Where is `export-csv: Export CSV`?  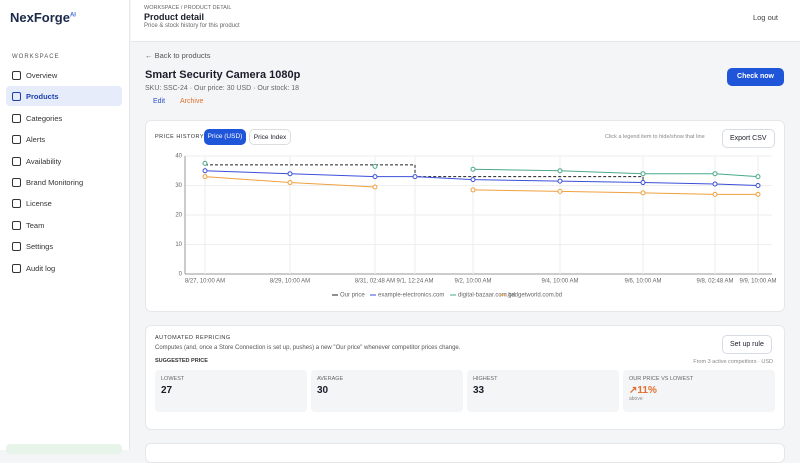
export-csv: Export CSV is located at coordinates (748, 138).